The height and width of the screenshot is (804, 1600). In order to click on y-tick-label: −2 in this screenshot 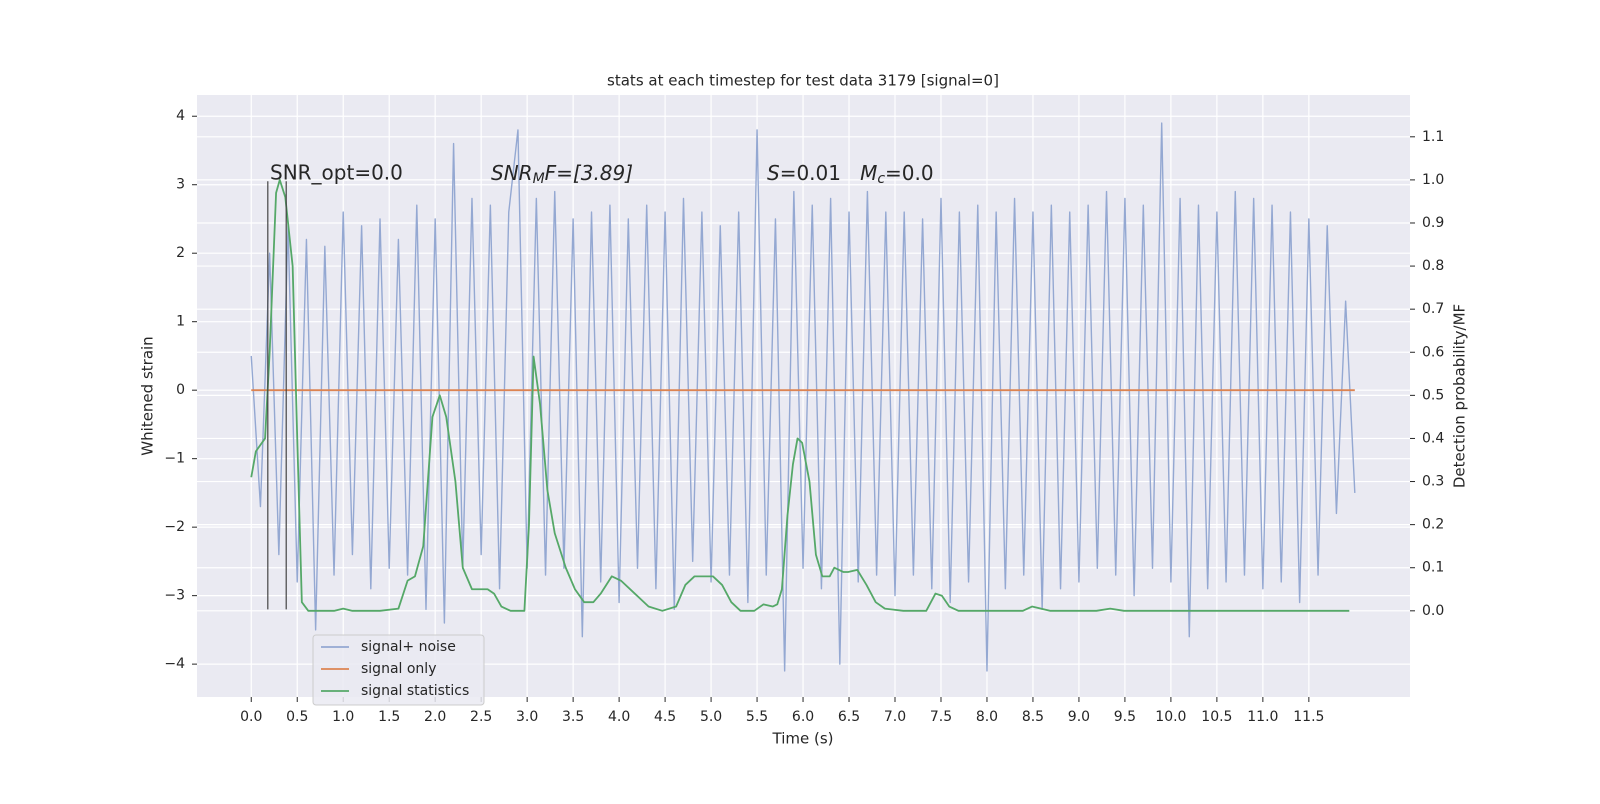, I will do `click(174, 527)`.